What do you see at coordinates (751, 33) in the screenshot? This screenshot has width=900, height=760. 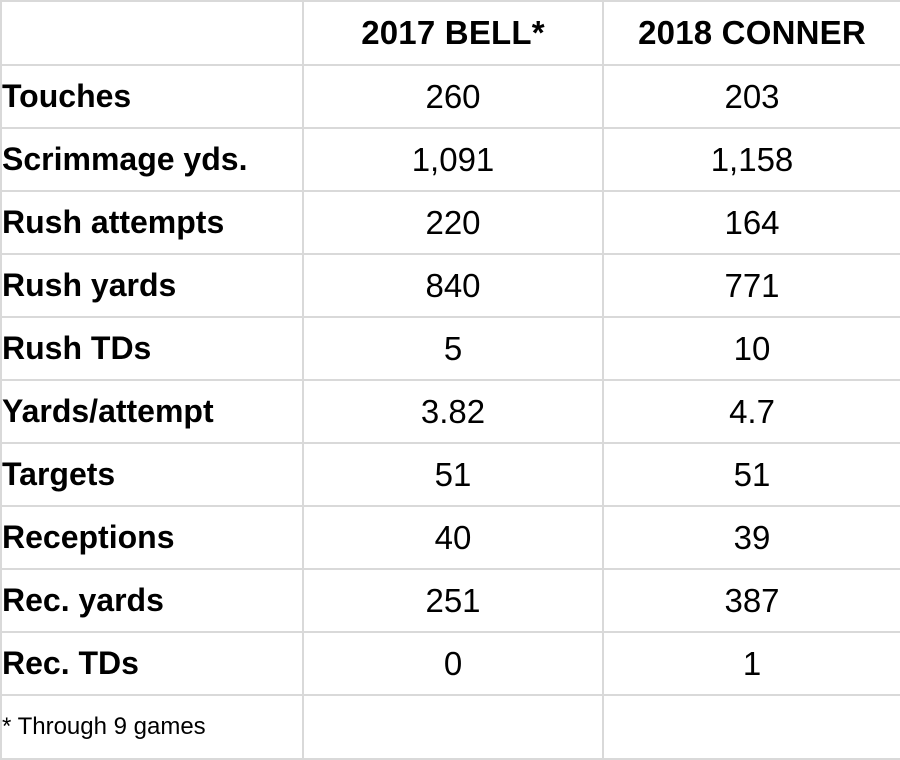 I see `header-cell-conner: 2018 CONNER` at bounding box center [751, 33].